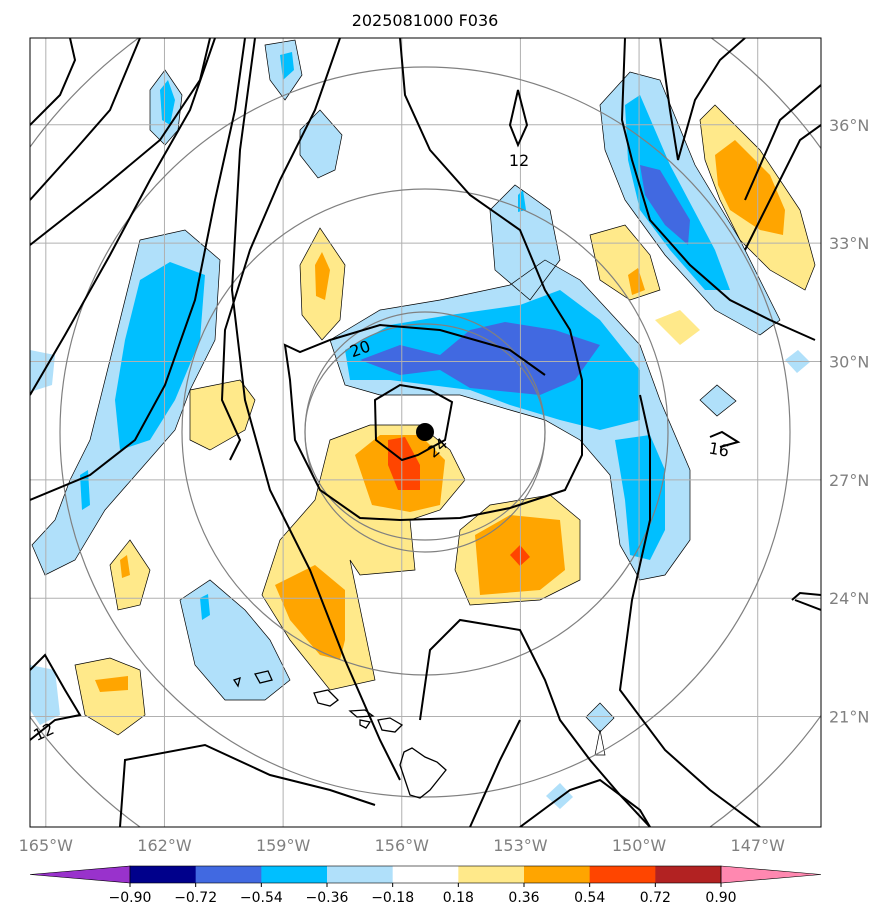  I want to click on colorbar-extend-high, so click(771, 874).